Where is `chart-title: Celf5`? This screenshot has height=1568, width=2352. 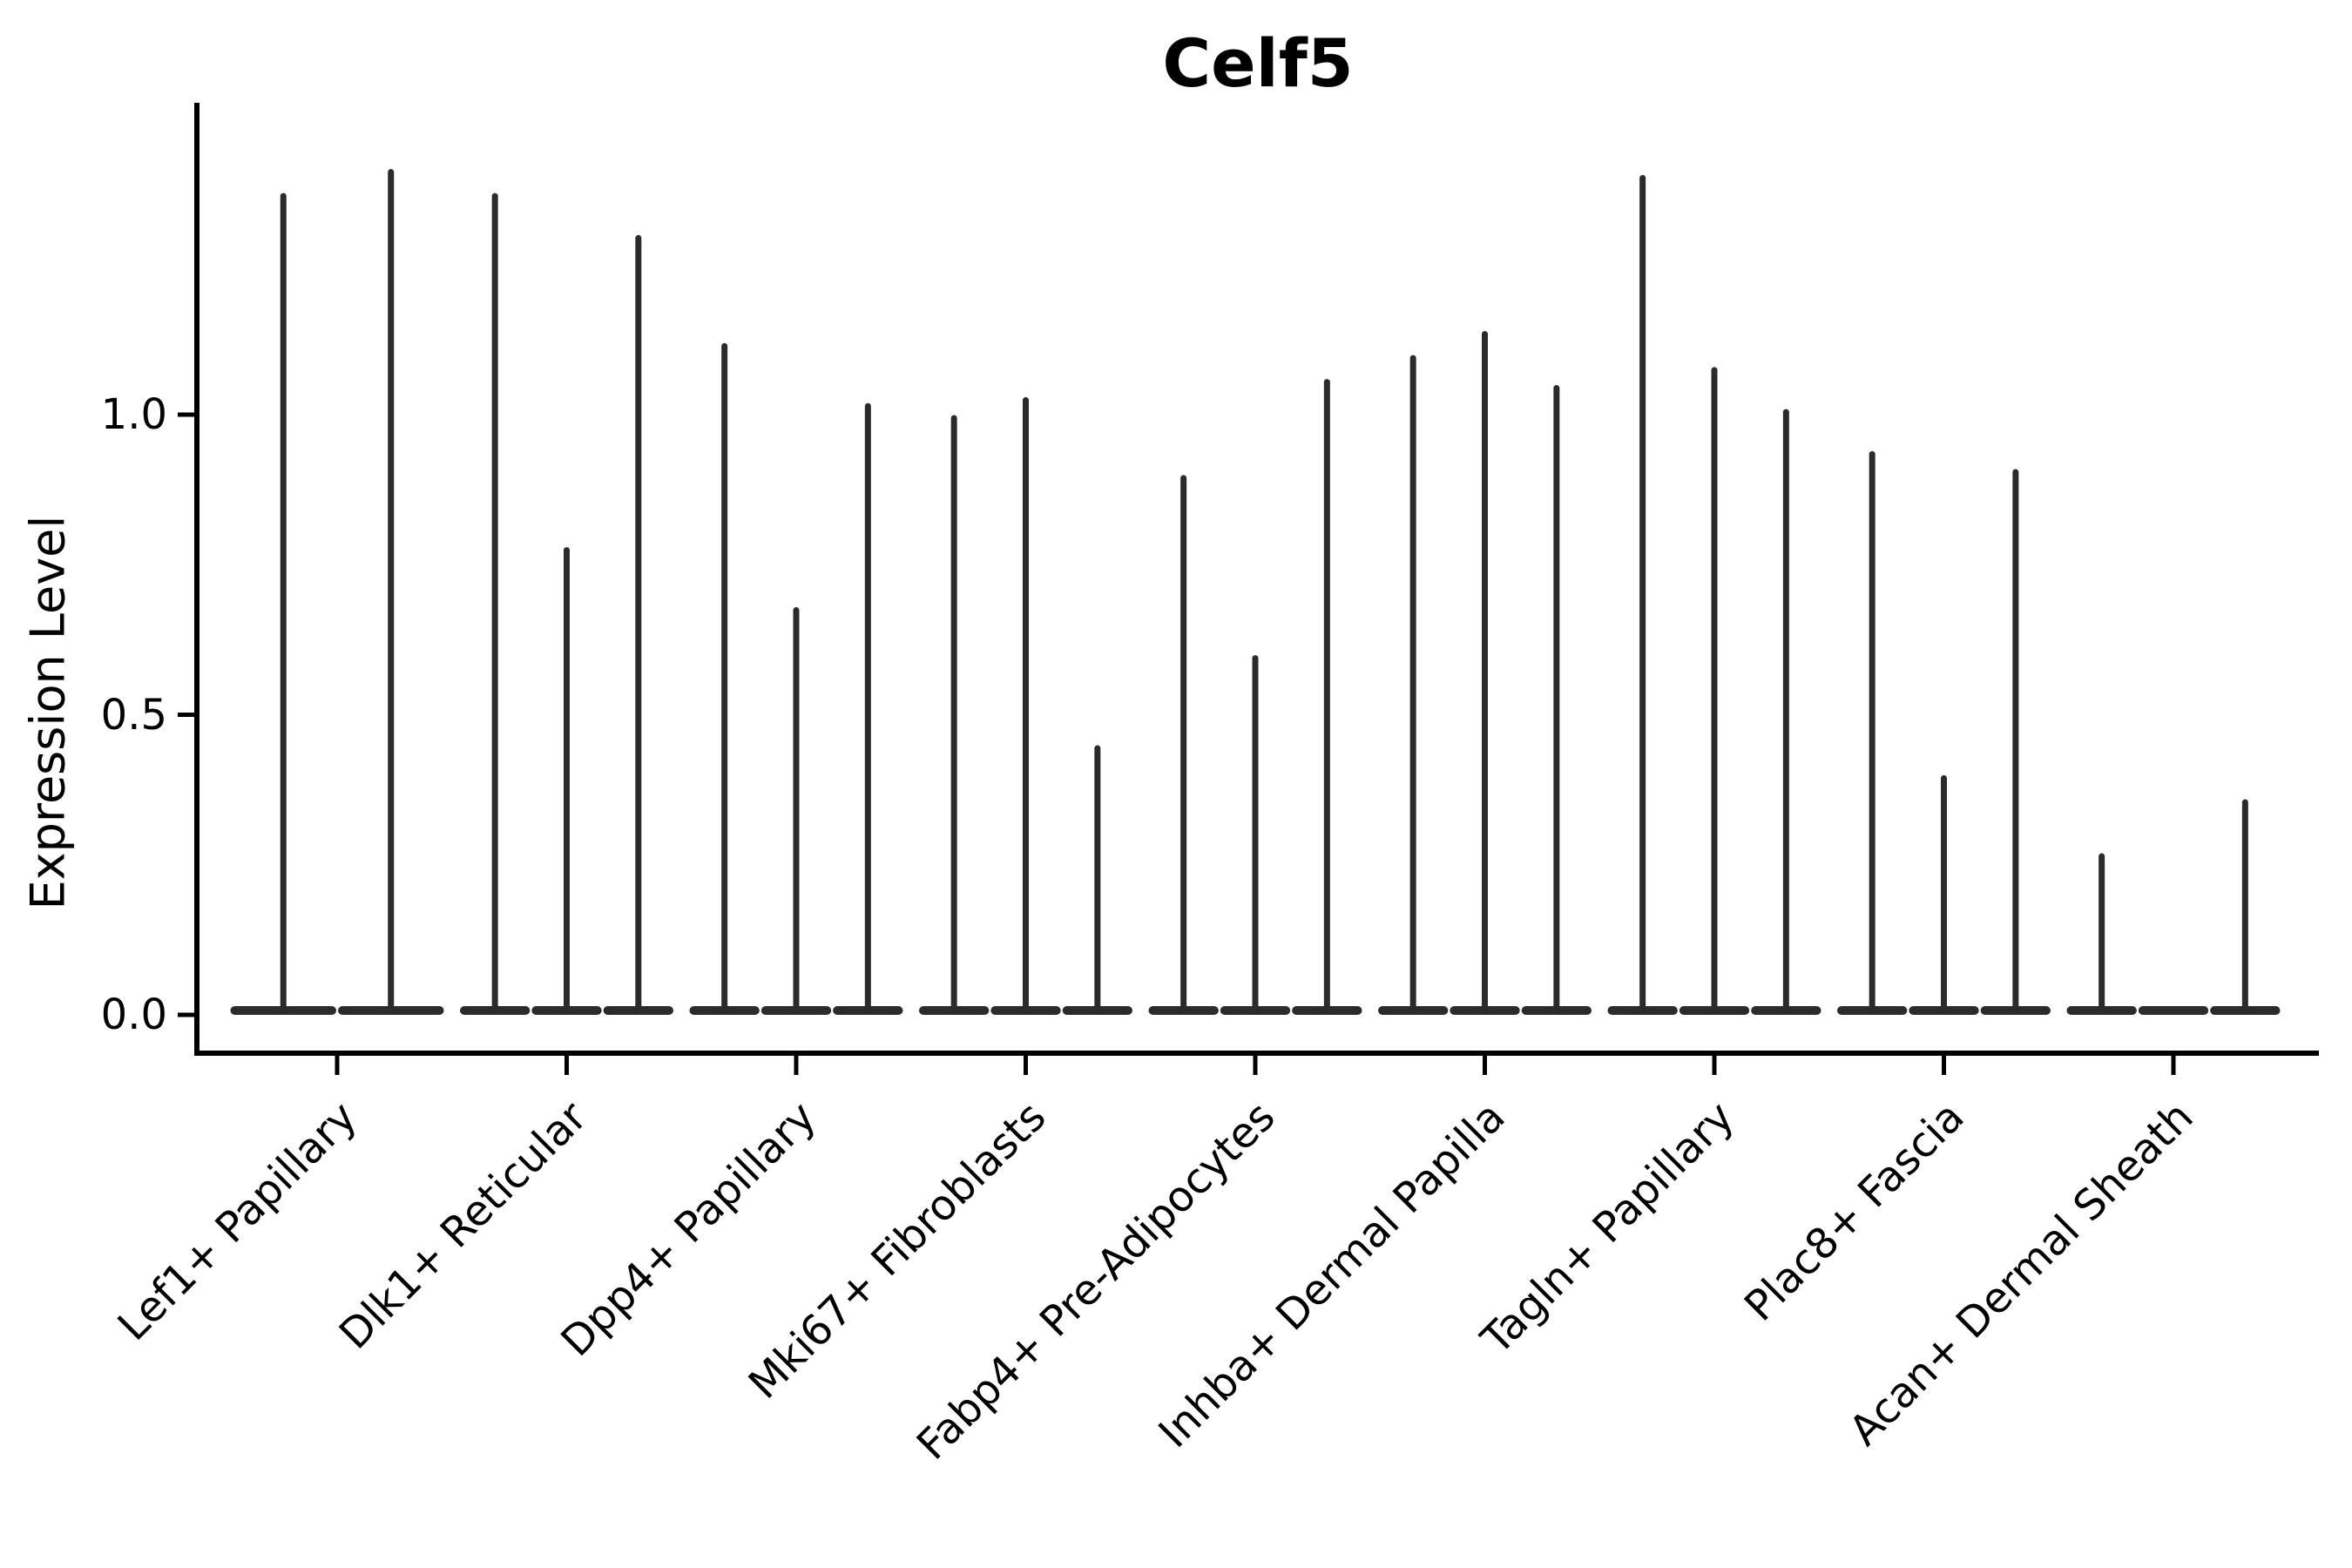 chart-title: Celf5 is located at coordinates (1258, 63).